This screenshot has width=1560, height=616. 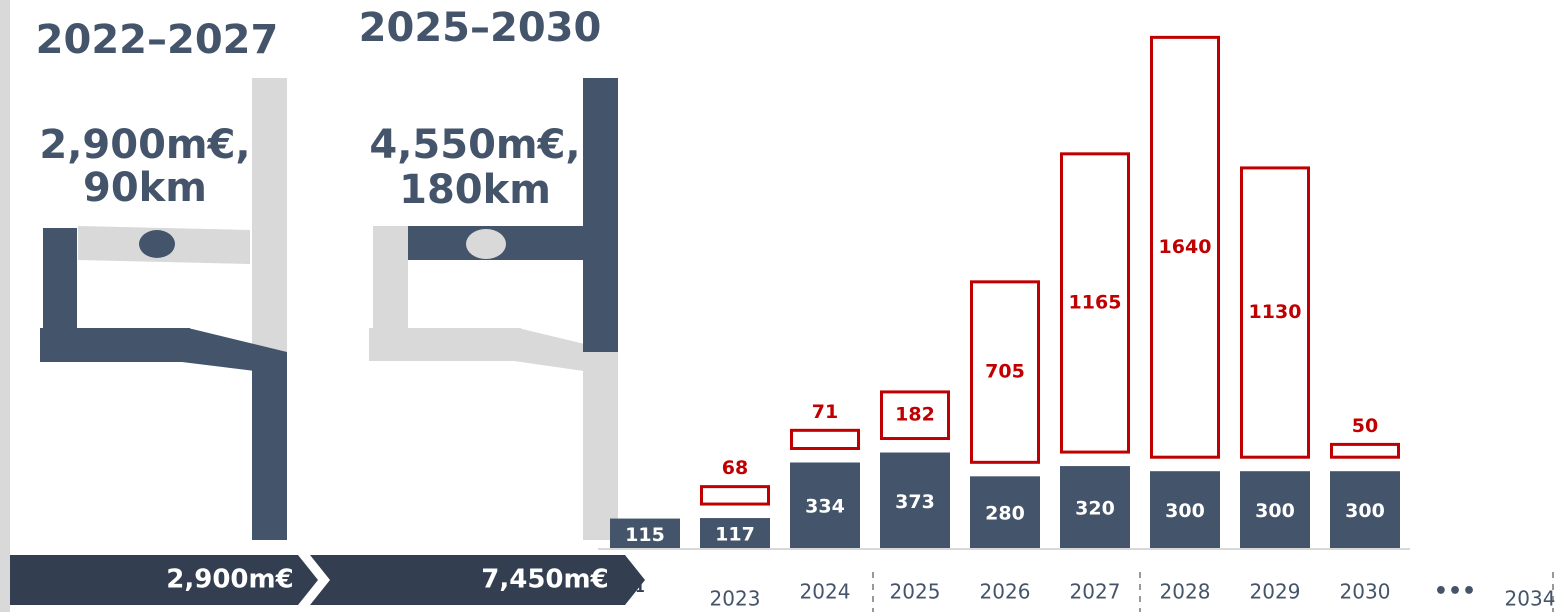 I want to click on value-label: 115, so click(x=645, y=535).